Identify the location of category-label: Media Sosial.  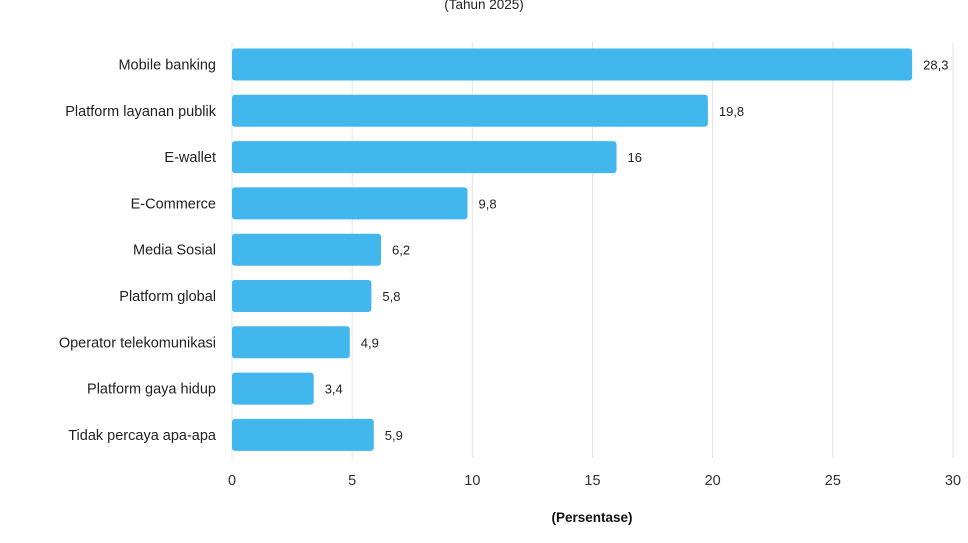
(174, 251).